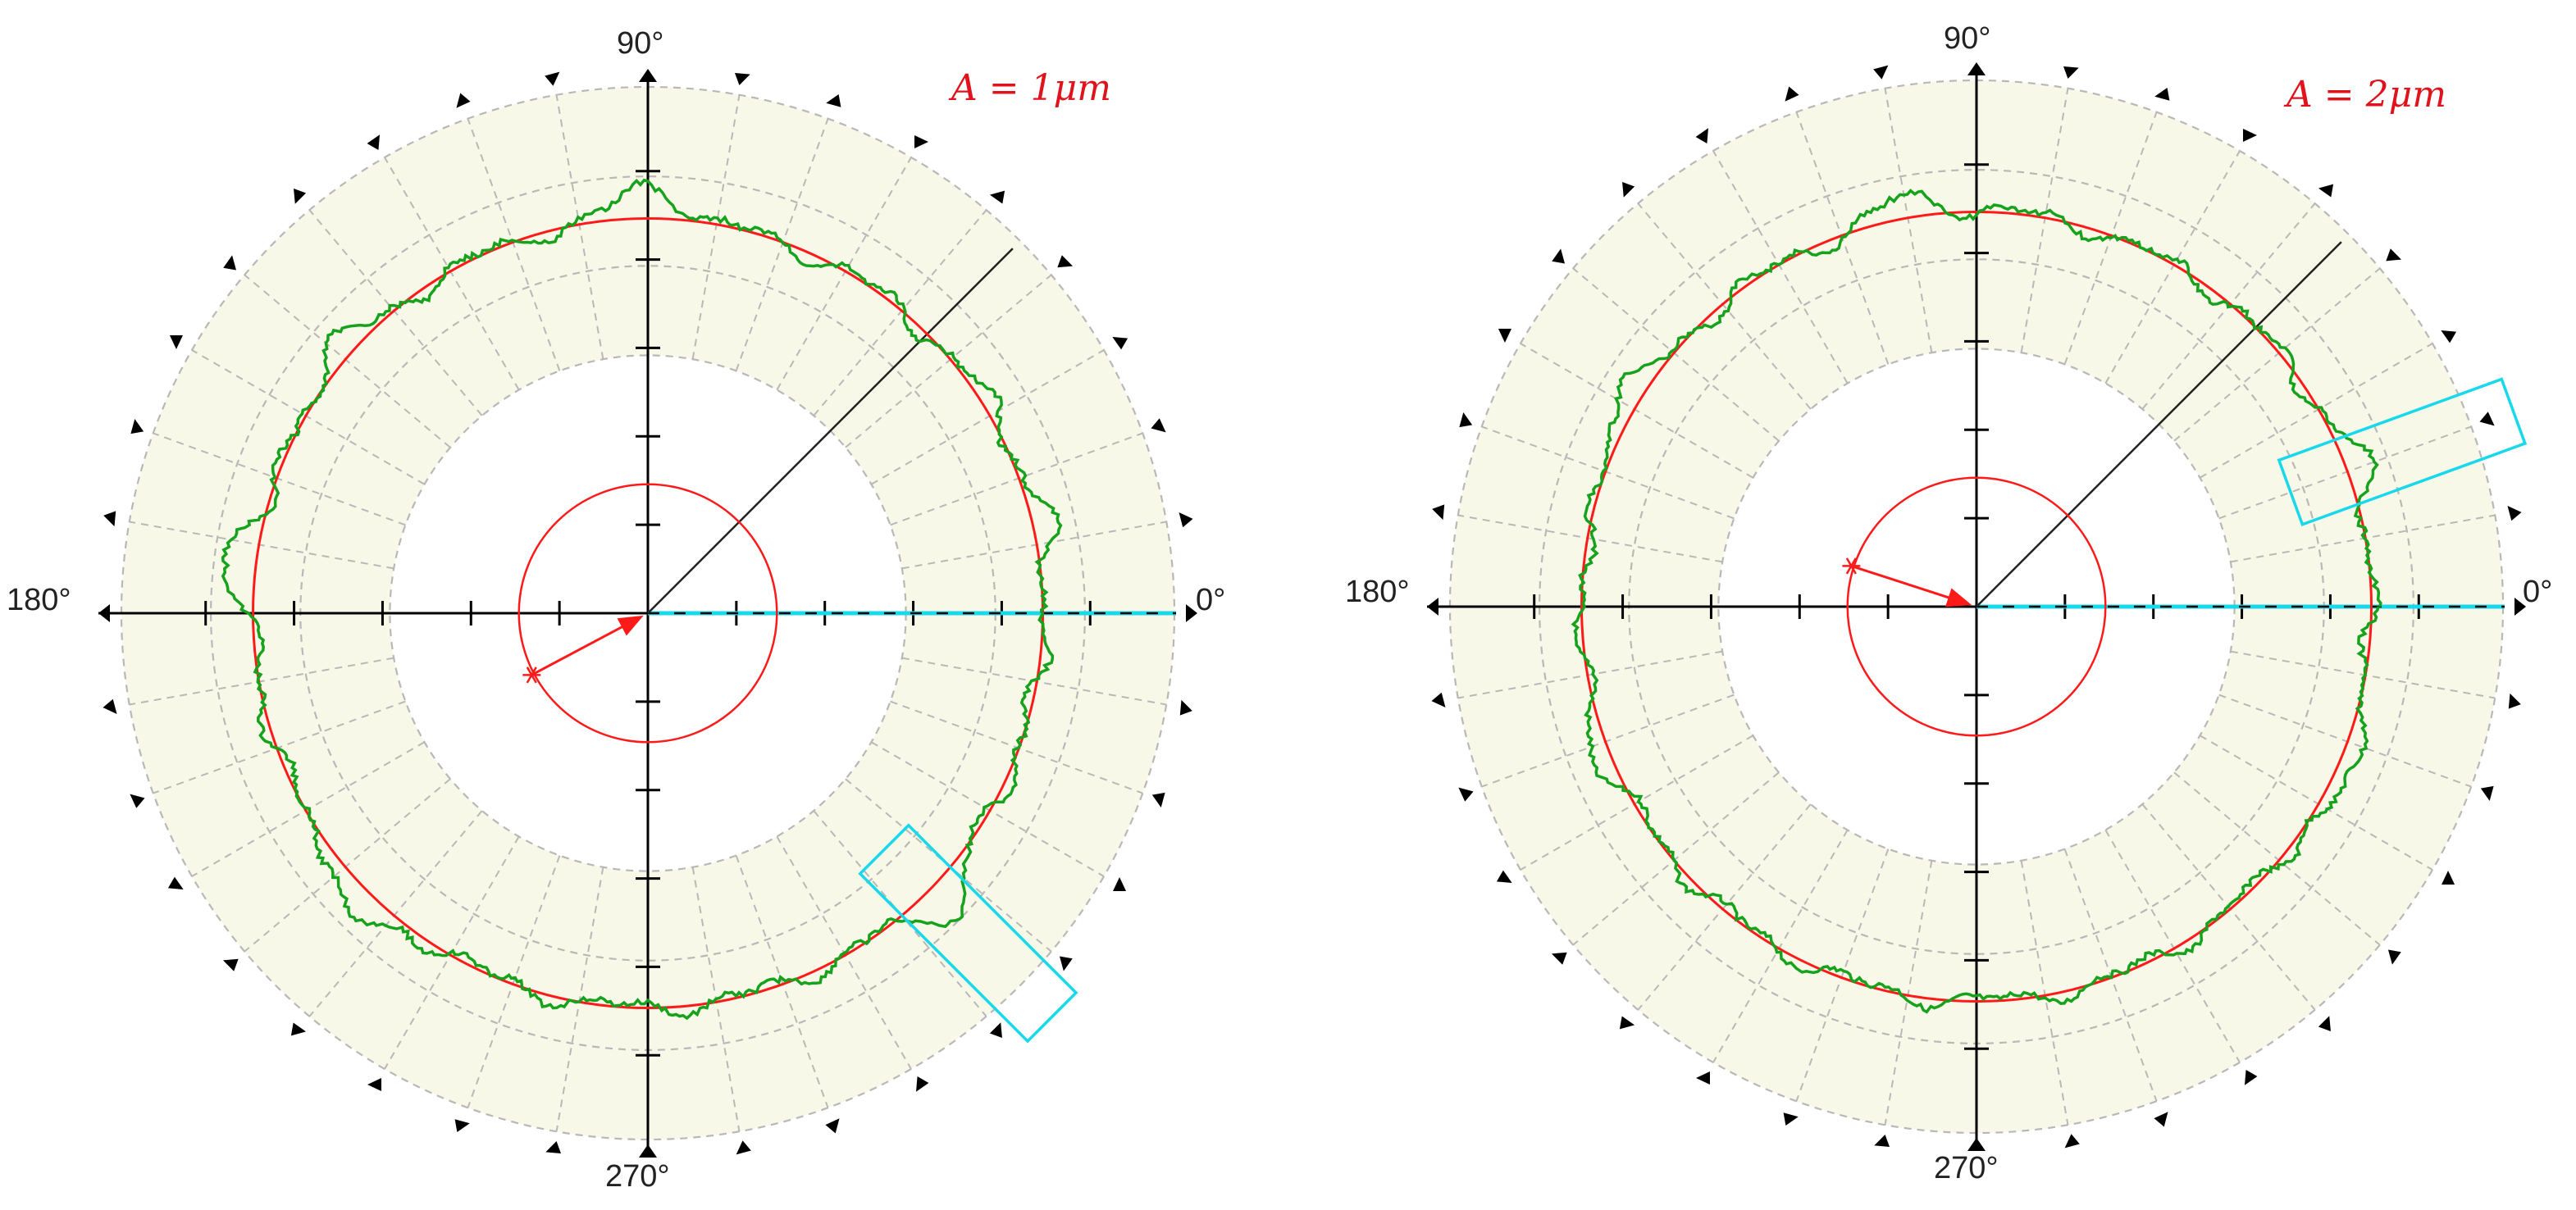  I want to click on axis-arrow-top, so click(1976, 68).